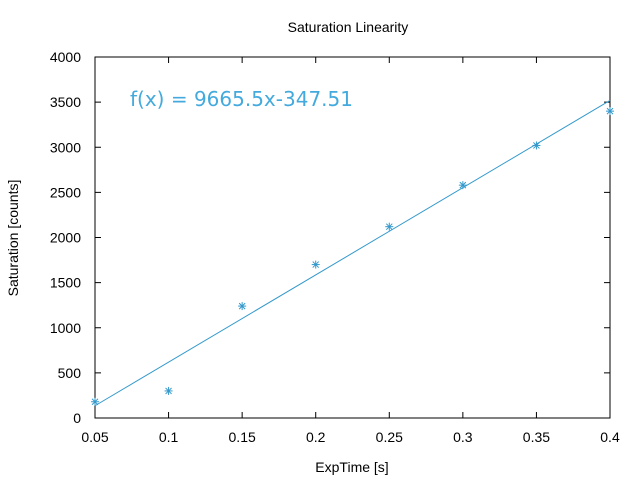 This screenshot has height=480, width=640. I want to click on y-tick-label: 3000, so click(65, 147).